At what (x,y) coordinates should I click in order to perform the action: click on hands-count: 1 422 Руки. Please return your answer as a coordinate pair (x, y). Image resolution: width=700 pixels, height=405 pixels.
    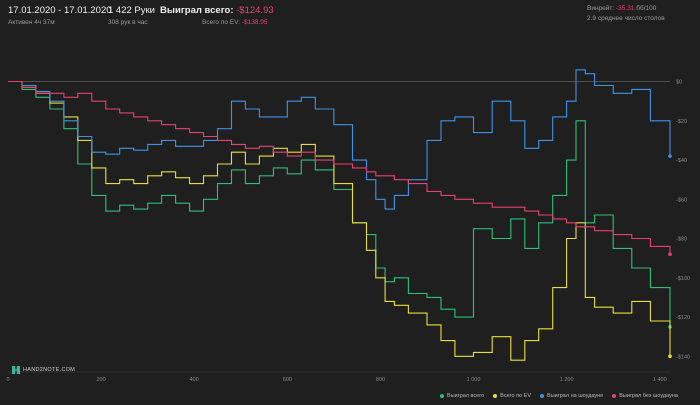
    Looking at the image, I should click on (131, 10).